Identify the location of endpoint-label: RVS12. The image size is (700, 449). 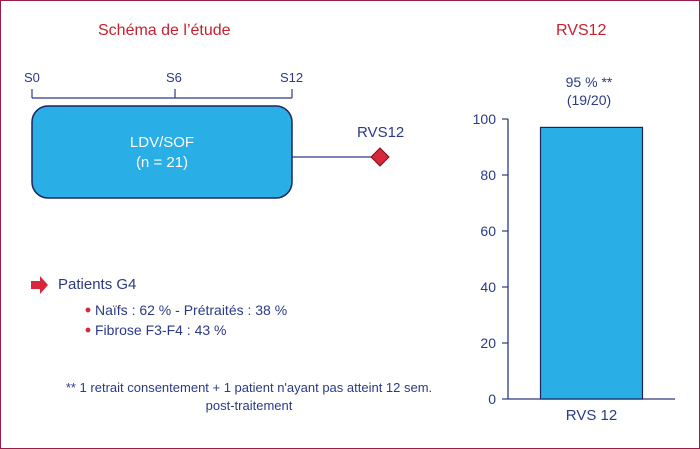
(381, 132).